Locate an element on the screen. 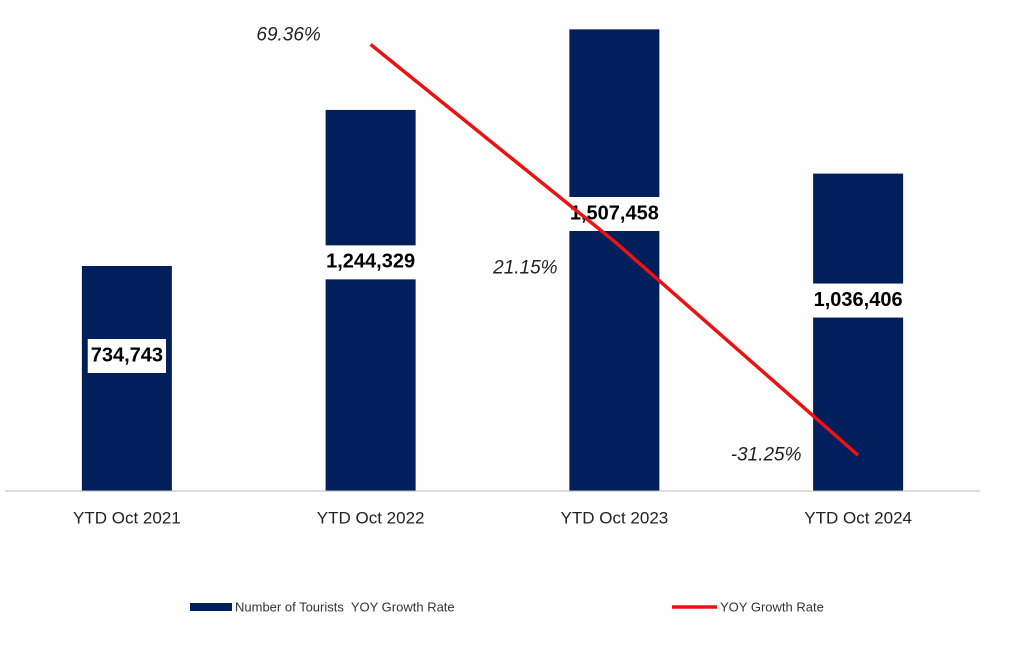 The image size is (1020, 656). data-label: 1,036,406 is located at coordinates (858, 300).